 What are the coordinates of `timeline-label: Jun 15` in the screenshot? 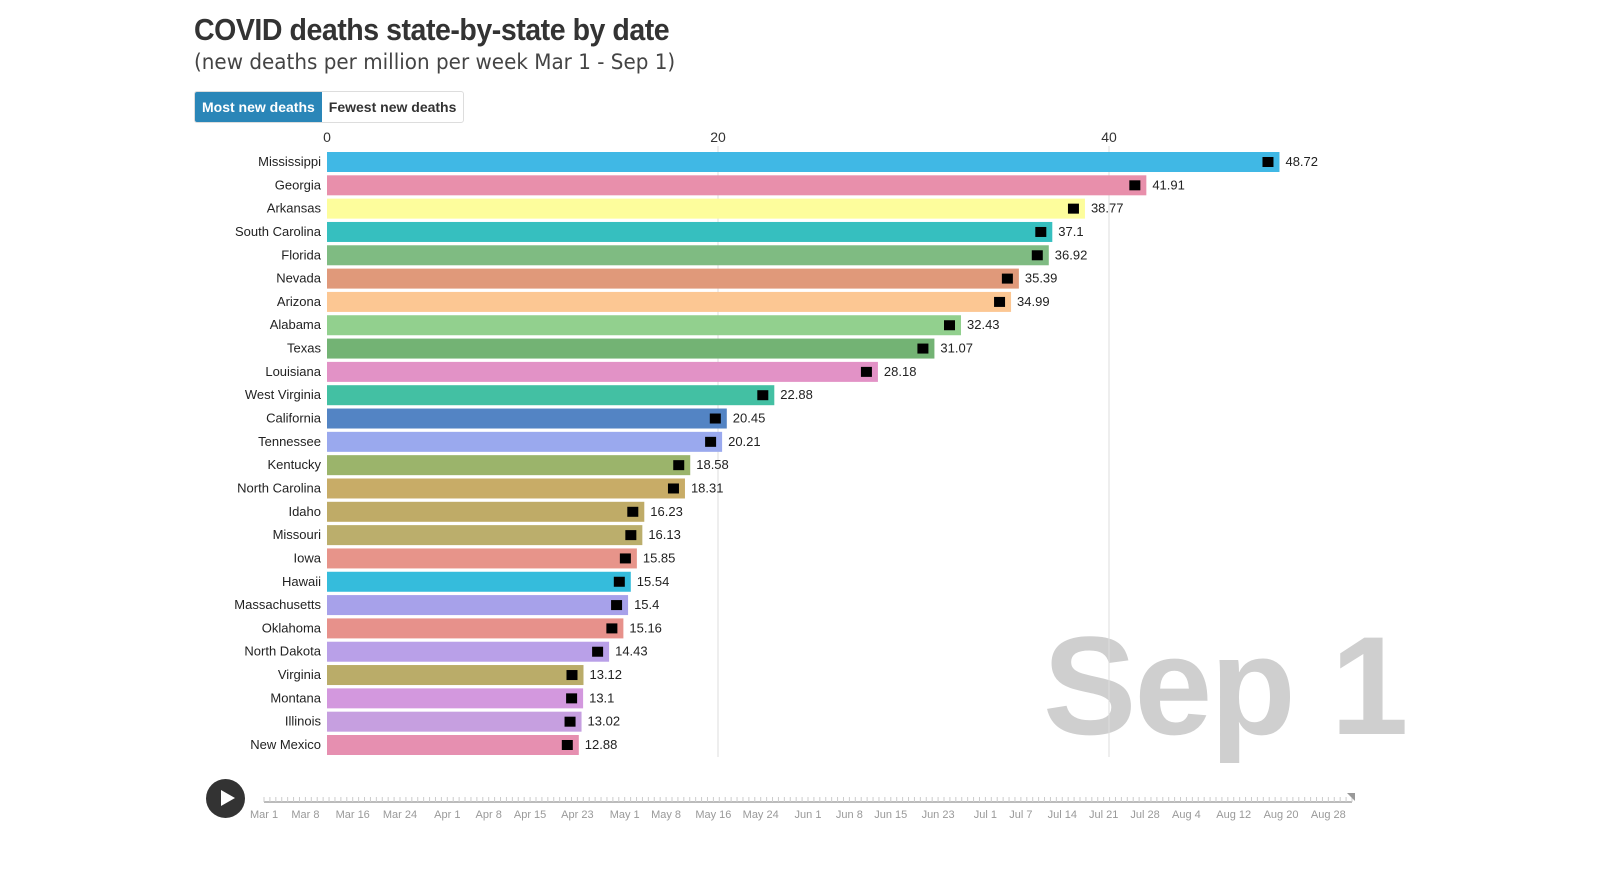 It's located at (890, 815).